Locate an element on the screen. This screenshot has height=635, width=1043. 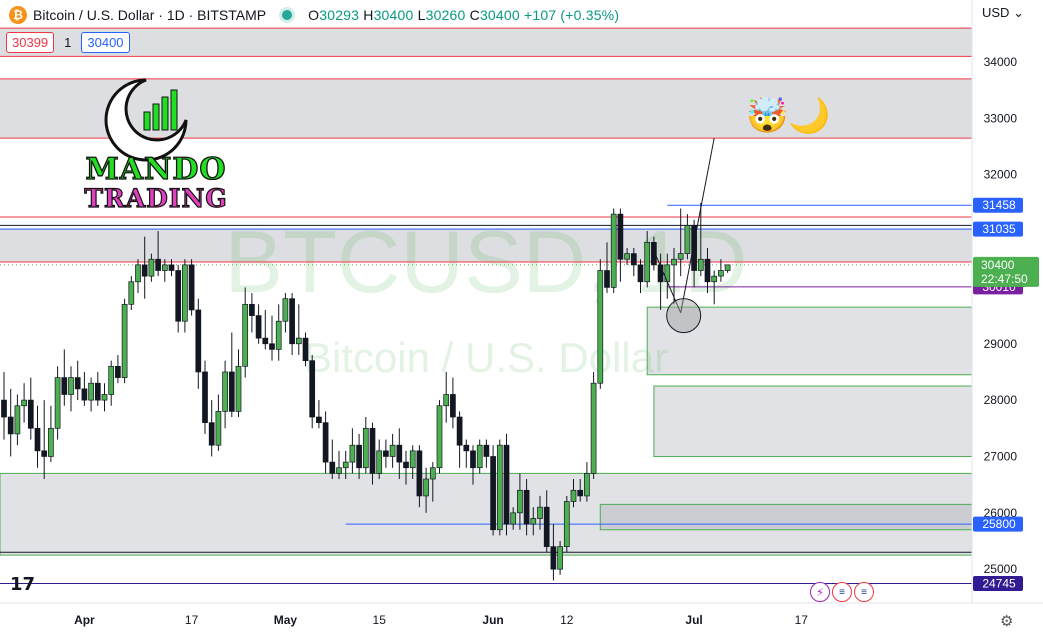
time-tick-label: 17 is located at coordinates (192, 620).